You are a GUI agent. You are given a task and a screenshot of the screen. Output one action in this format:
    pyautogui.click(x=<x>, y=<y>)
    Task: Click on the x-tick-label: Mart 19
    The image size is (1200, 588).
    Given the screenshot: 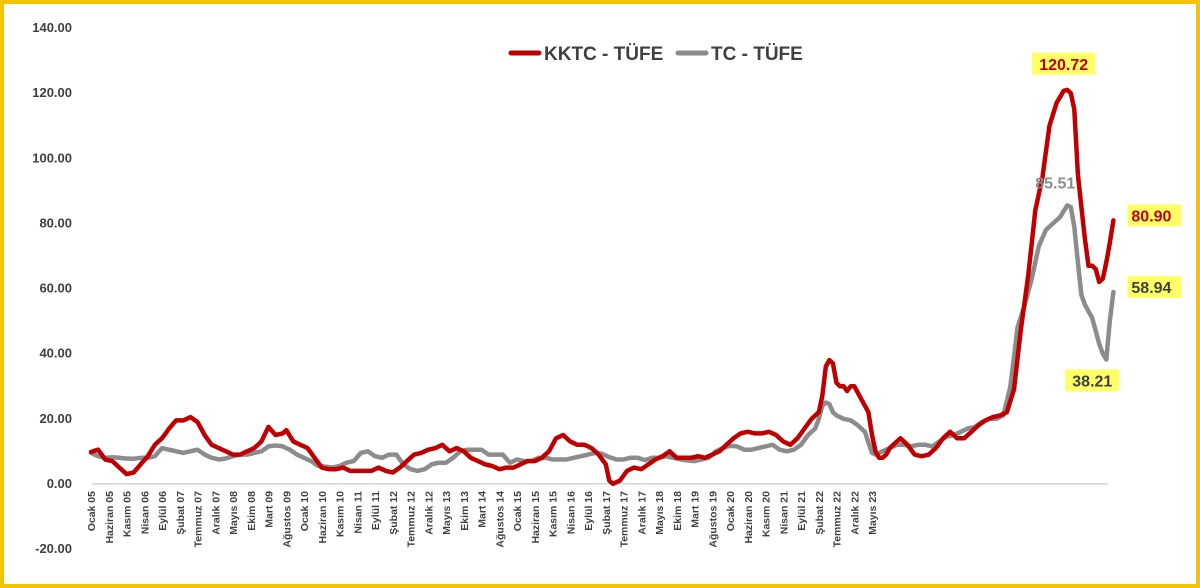 What is the action you would take?
    pyautogui.click(x=696, y=509)
    